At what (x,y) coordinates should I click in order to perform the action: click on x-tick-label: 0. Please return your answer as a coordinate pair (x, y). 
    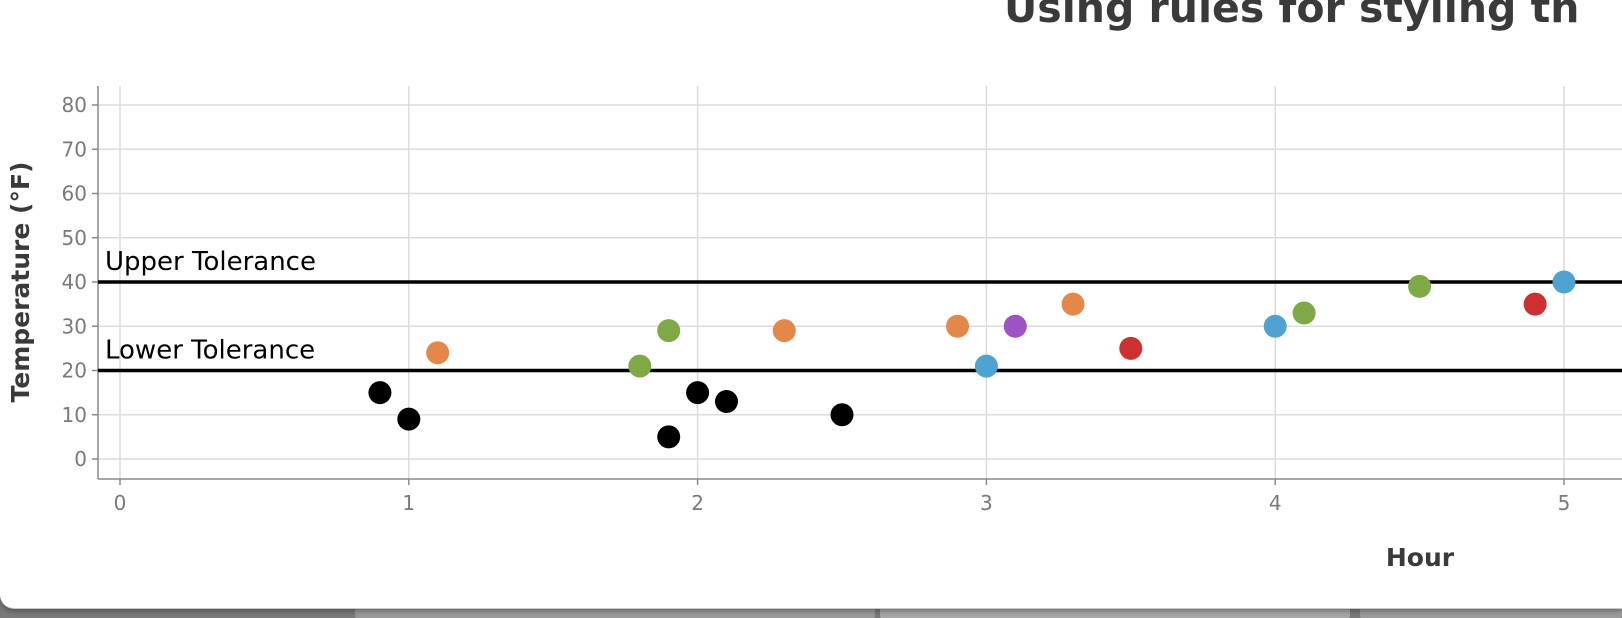
    Looking at the image, I should click on (120, 503).